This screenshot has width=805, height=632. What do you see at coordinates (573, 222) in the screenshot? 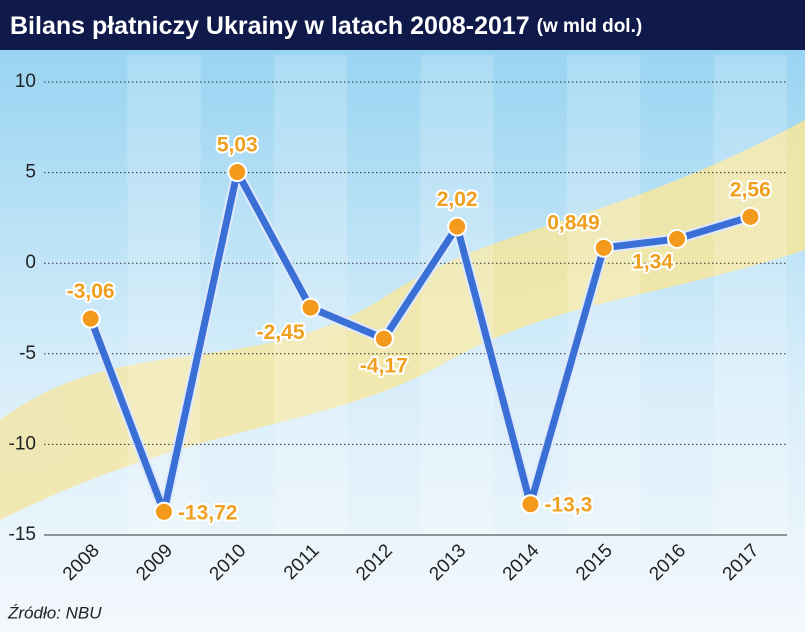
I see `value-label: 0,849` at bounding box center [573, 222].